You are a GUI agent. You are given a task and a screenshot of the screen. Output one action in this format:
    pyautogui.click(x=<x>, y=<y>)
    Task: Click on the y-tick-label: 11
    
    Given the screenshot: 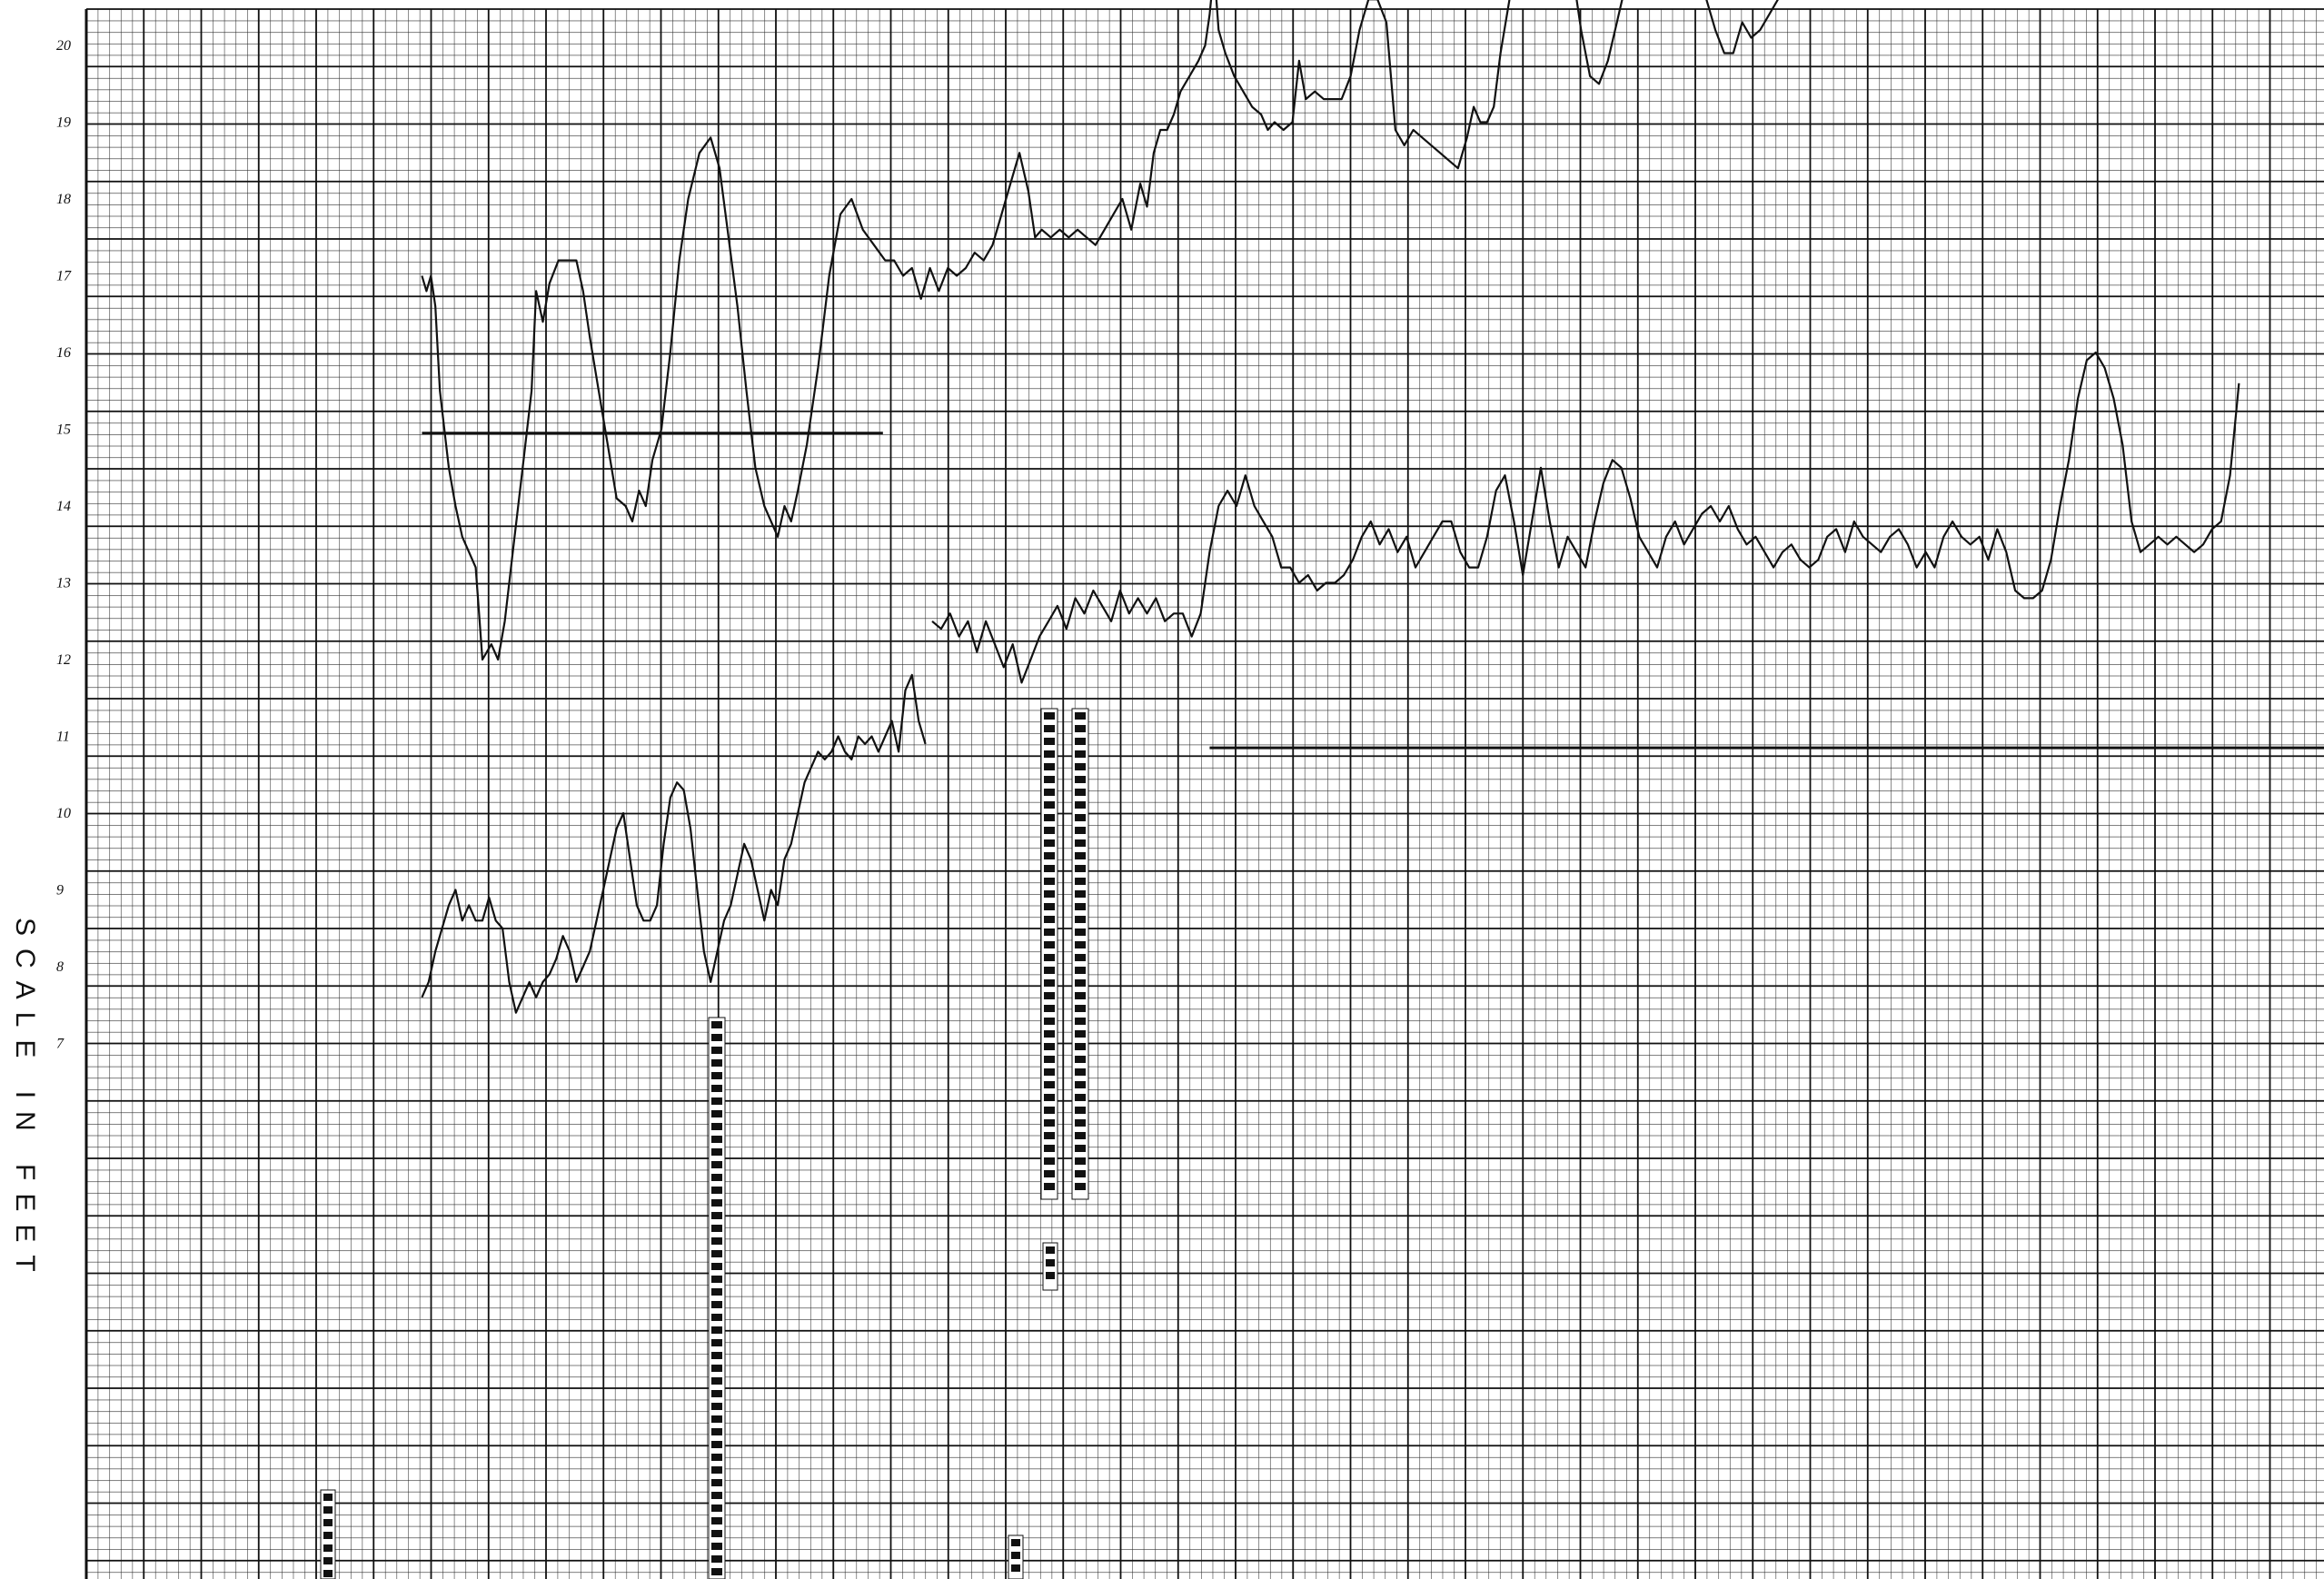 What is the action you would take?
    pyautogui.click(x=63, y=737)
    